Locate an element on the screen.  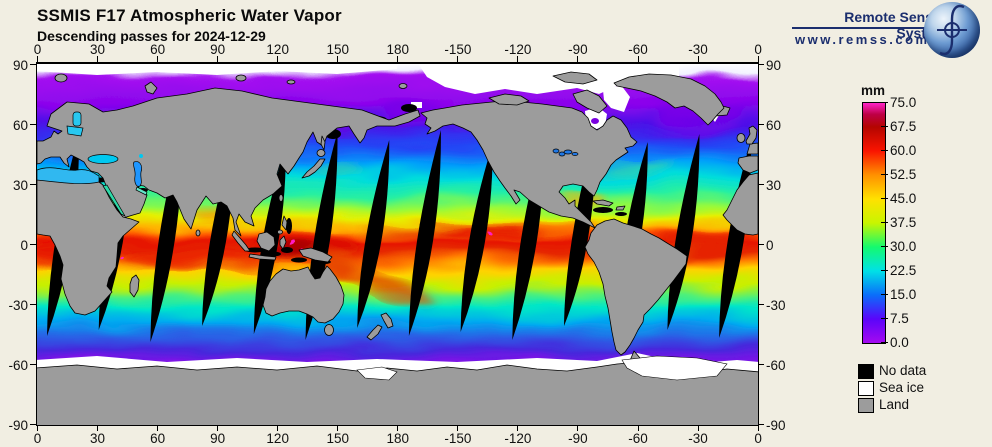
lat-tick-label-left: -60 is located at coordinates (18, 365).